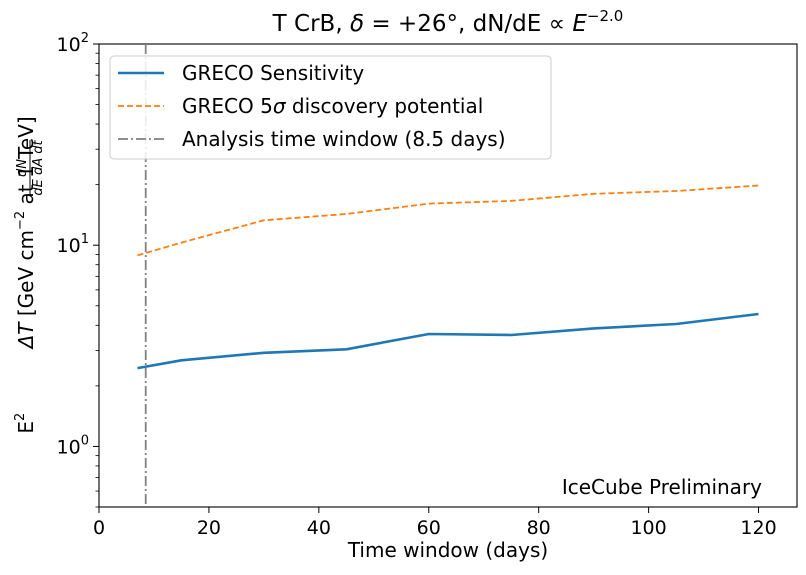  What do you see at coordinates (448, 341) in the screenshot?
I see `greco-sensitivity-line` at bounding box center [448, 341].